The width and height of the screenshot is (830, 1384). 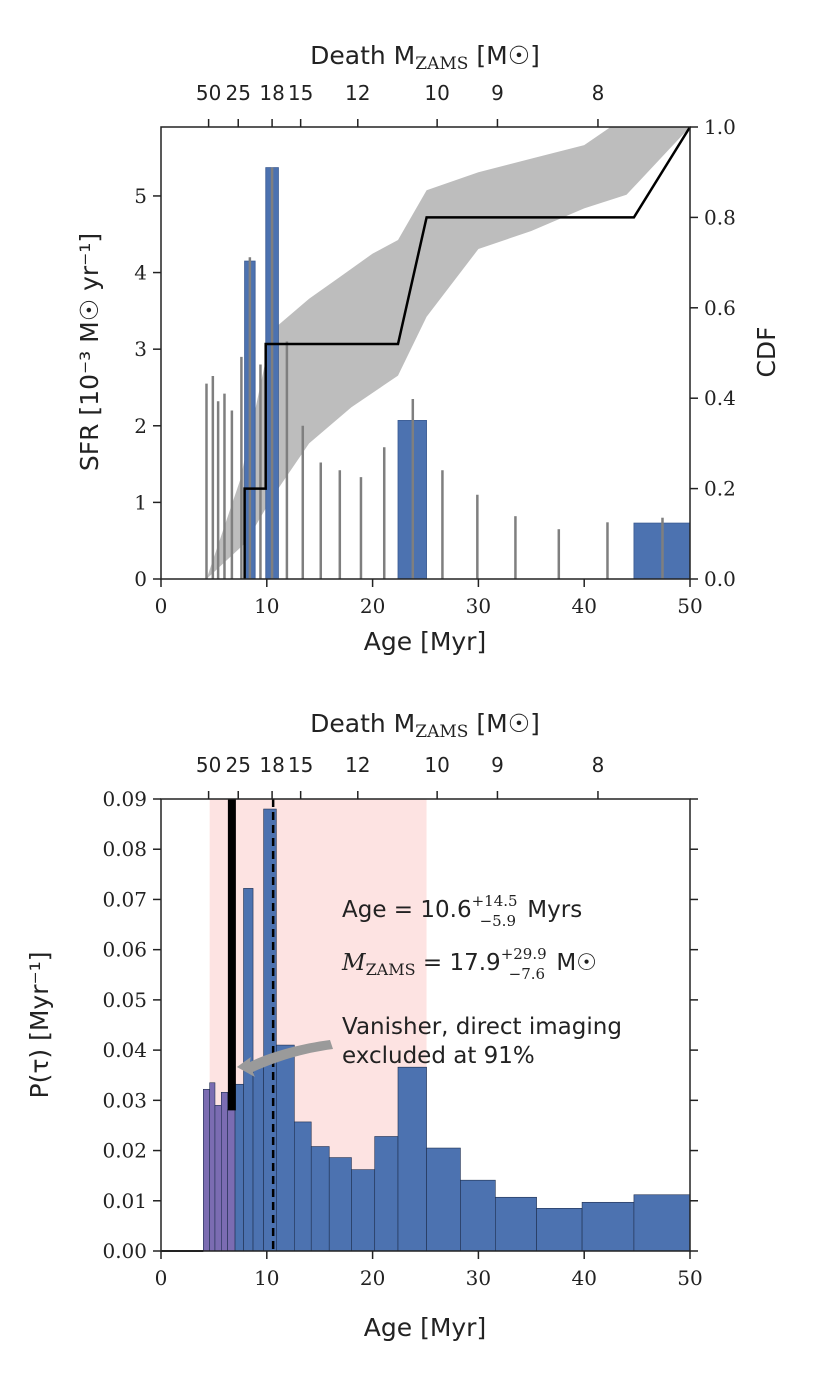 I want to click on sfr-x-tick-label-4: 40, so click(x=583, y=606).